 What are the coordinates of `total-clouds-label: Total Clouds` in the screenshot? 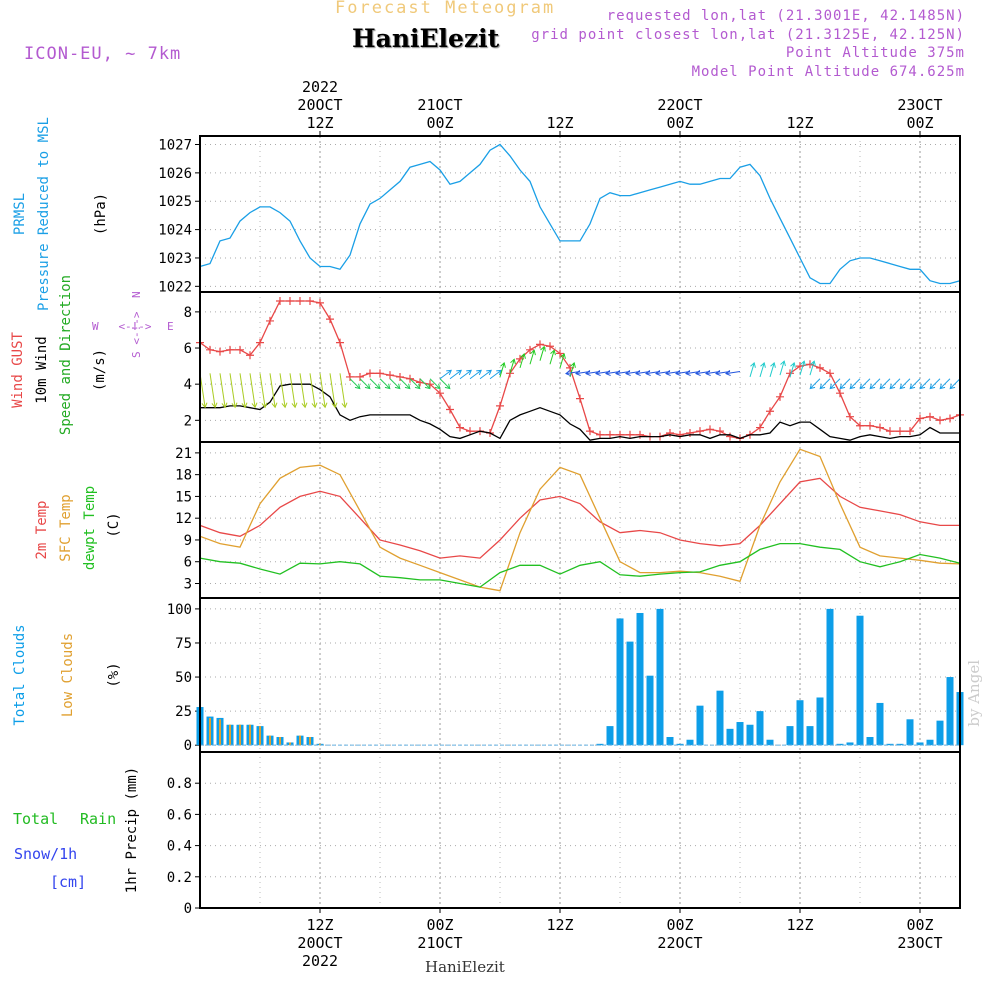 It's located at (20, 674).